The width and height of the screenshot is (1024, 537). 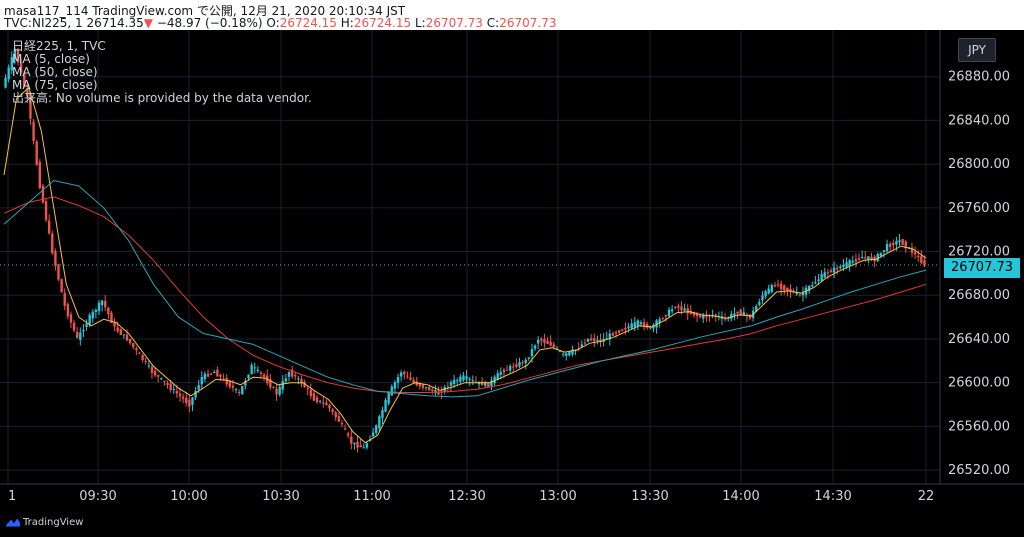 I want to click on legend-ma75: MA (75, close), so click(x=55, y=85).